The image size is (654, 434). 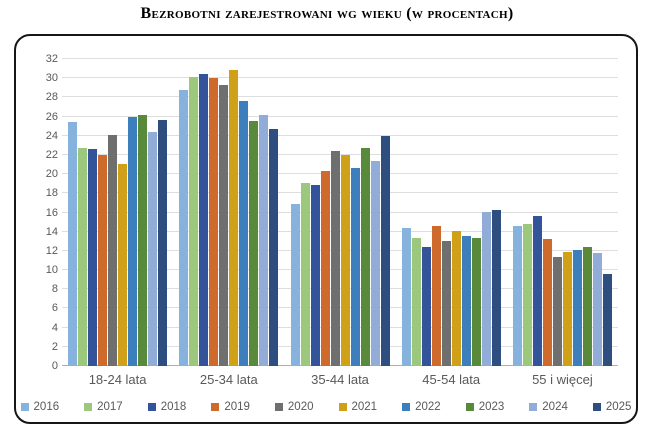 I want to click on bar-2022-18-24-lata, so click(x=133, y=241).